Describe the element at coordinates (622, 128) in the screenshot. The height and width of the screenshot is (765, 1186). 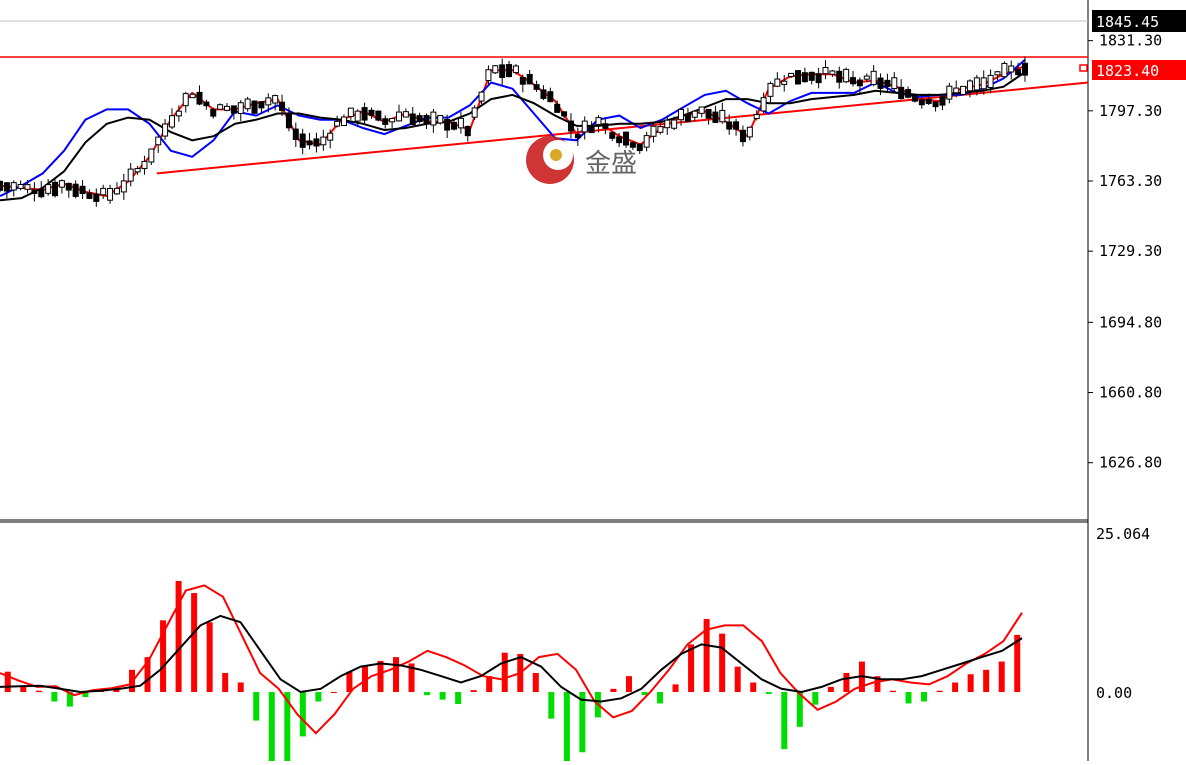
I see `support-trendline` at that location.